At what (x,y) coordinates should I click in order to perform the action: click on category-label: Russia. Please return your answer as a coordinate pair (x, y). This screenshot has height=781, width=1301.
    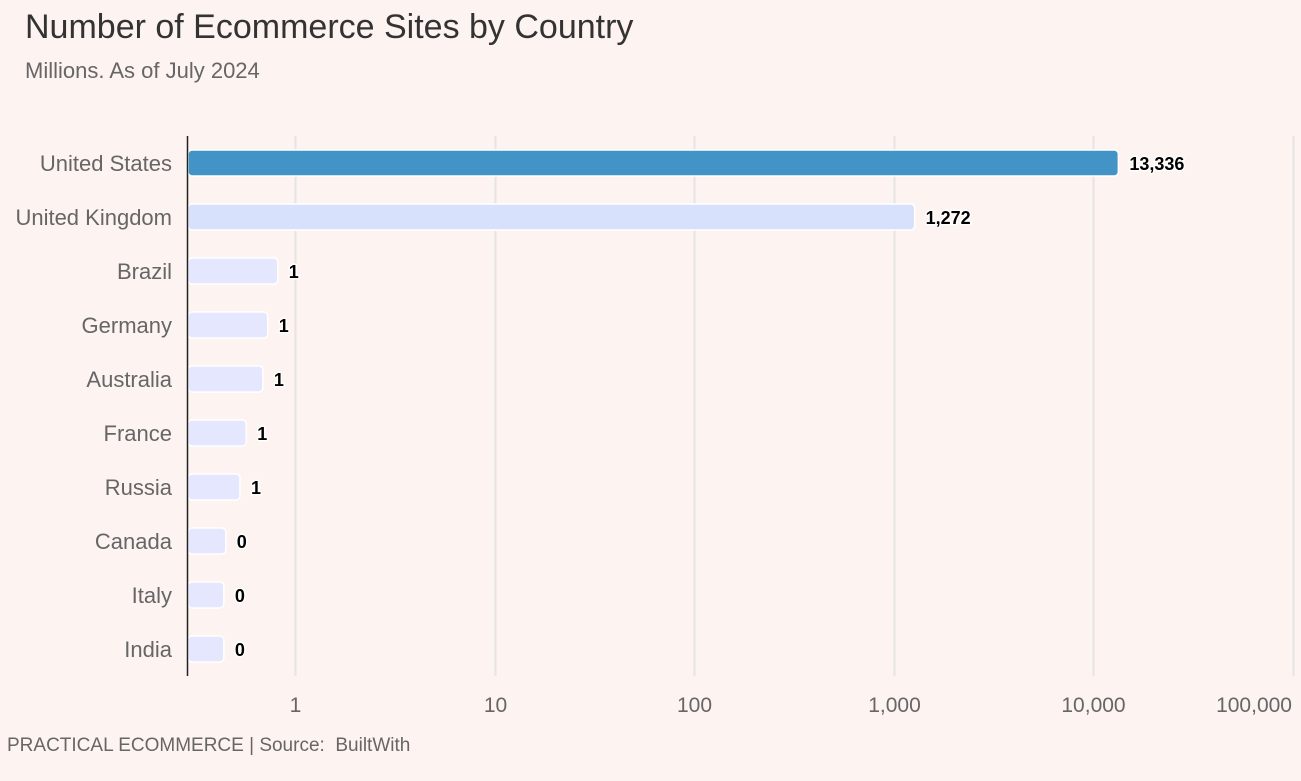
    Looking at the image, I should click on (139, 487).